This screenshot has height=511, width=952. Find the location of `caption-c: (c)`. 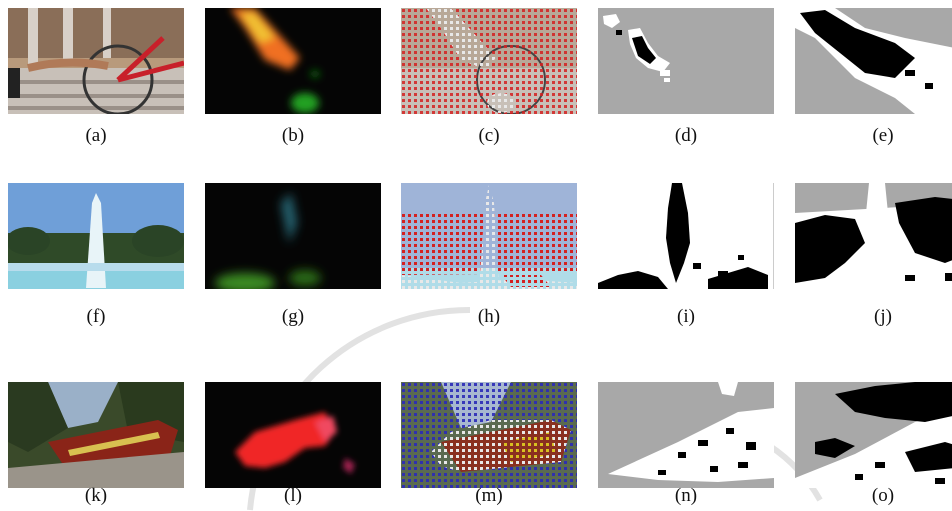

caption-c: (c) is located at coordinates (489, 135).